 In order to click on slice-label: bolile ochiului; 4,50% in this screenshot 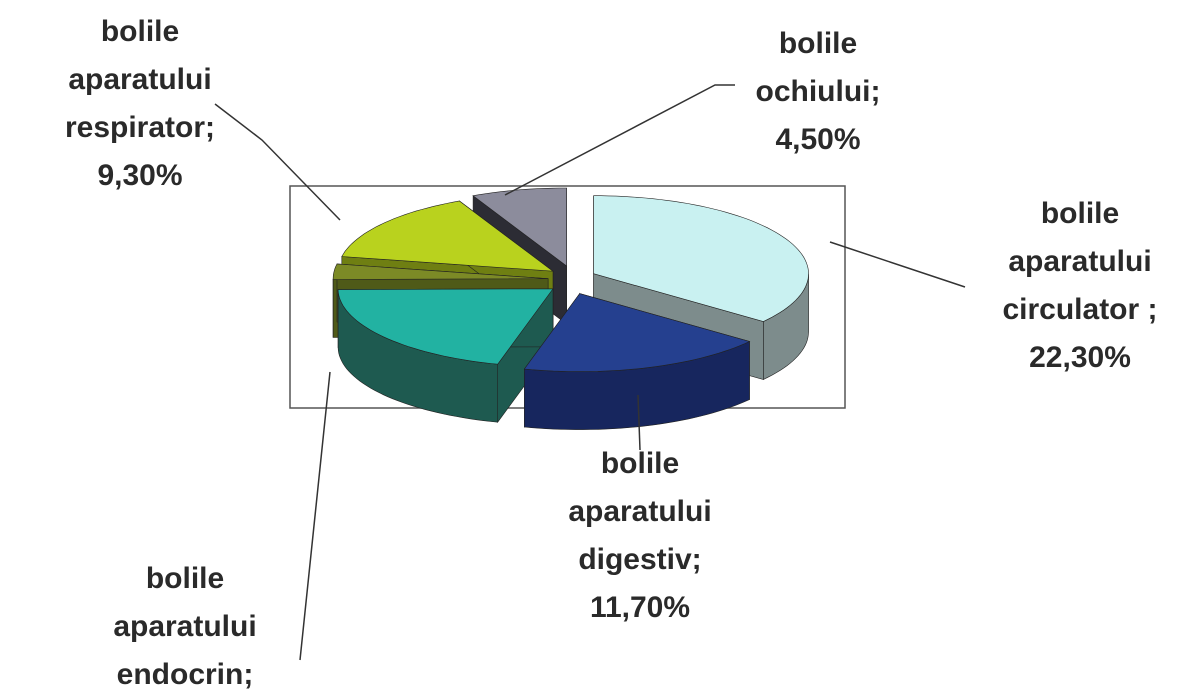, I will do `click(818, 91)`.